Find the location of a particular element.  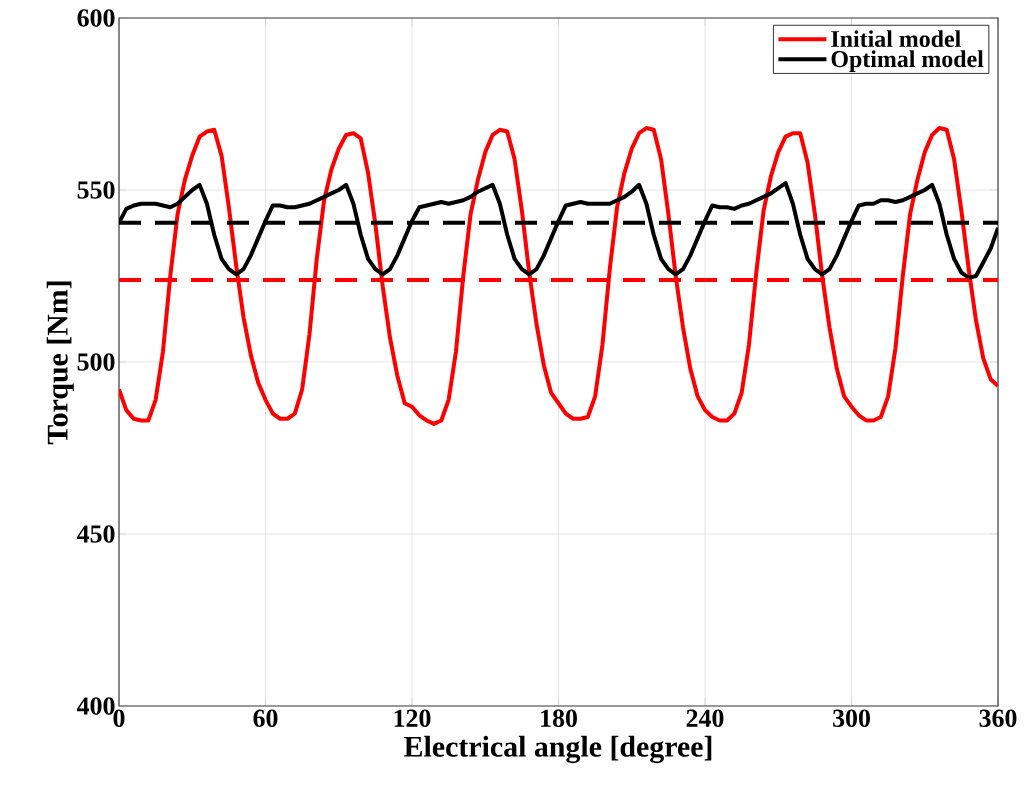

x-axis-title: Electrical angle [degree] is located at coordinates (558, 749).